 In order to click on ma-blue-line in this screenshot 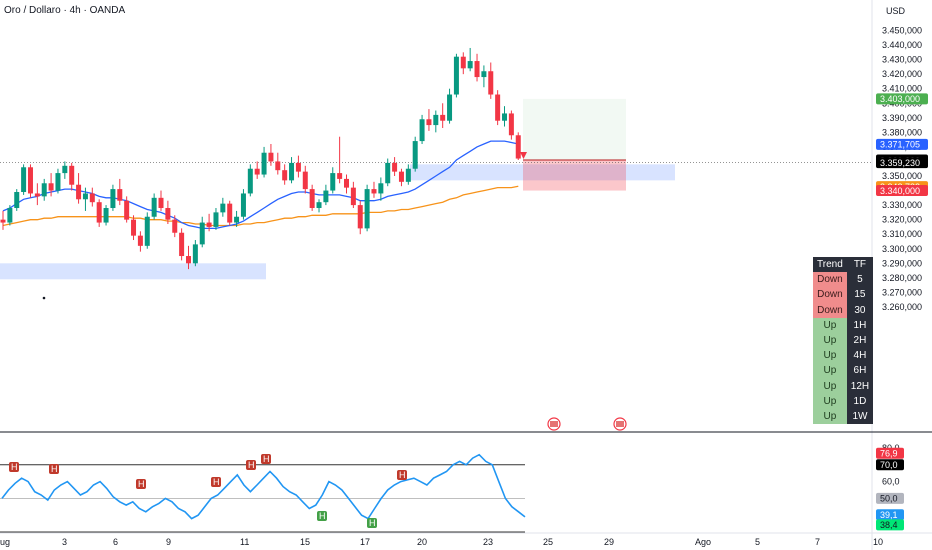, I will do `click(260, 185)`.